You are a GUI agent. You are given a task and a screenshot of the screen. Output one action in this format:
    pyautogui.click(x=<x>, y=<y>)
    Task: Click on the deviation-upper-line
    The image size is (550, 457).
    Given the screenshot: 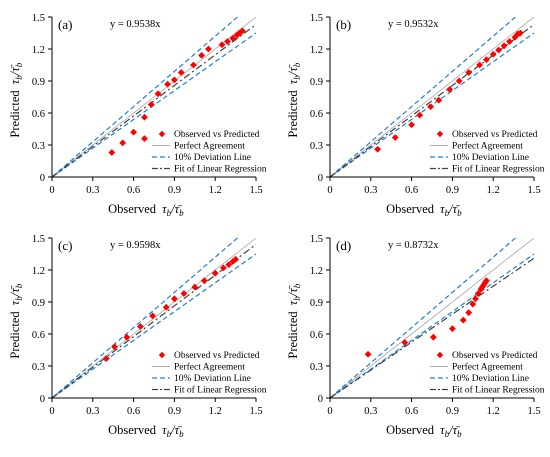 What is the action you would take?
    pyautogui.click(x=145, y=97)
    